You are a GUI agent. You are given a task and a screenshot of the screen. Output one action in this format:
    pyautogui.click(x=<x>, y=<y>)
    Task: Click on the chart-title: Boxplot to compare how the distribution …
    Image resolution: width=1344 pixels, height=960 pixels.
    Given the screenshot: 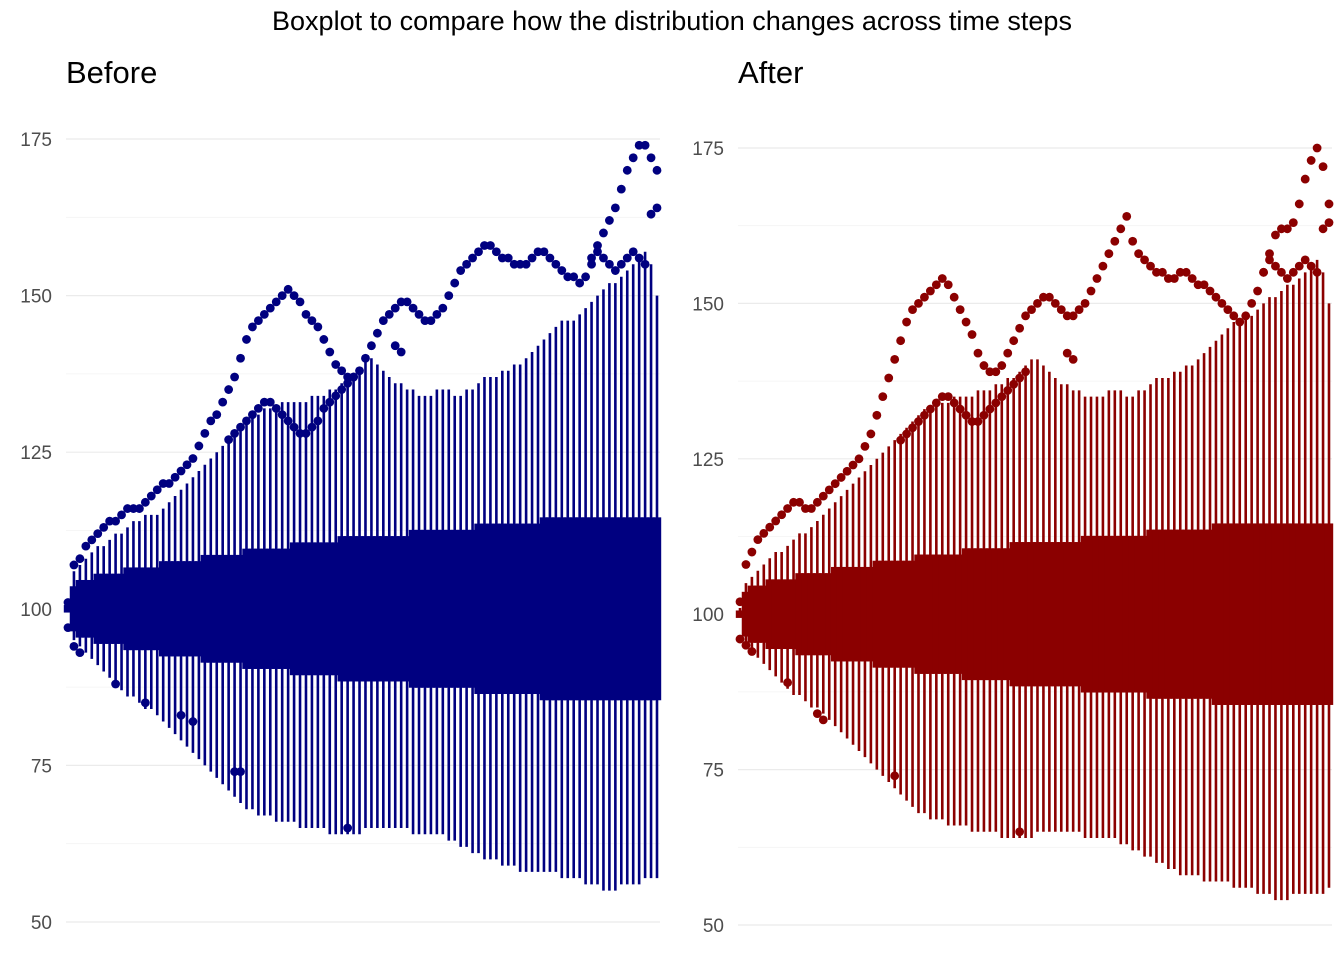 What is the action you would take?
    pyautogui.click(x=672, y=21)
    